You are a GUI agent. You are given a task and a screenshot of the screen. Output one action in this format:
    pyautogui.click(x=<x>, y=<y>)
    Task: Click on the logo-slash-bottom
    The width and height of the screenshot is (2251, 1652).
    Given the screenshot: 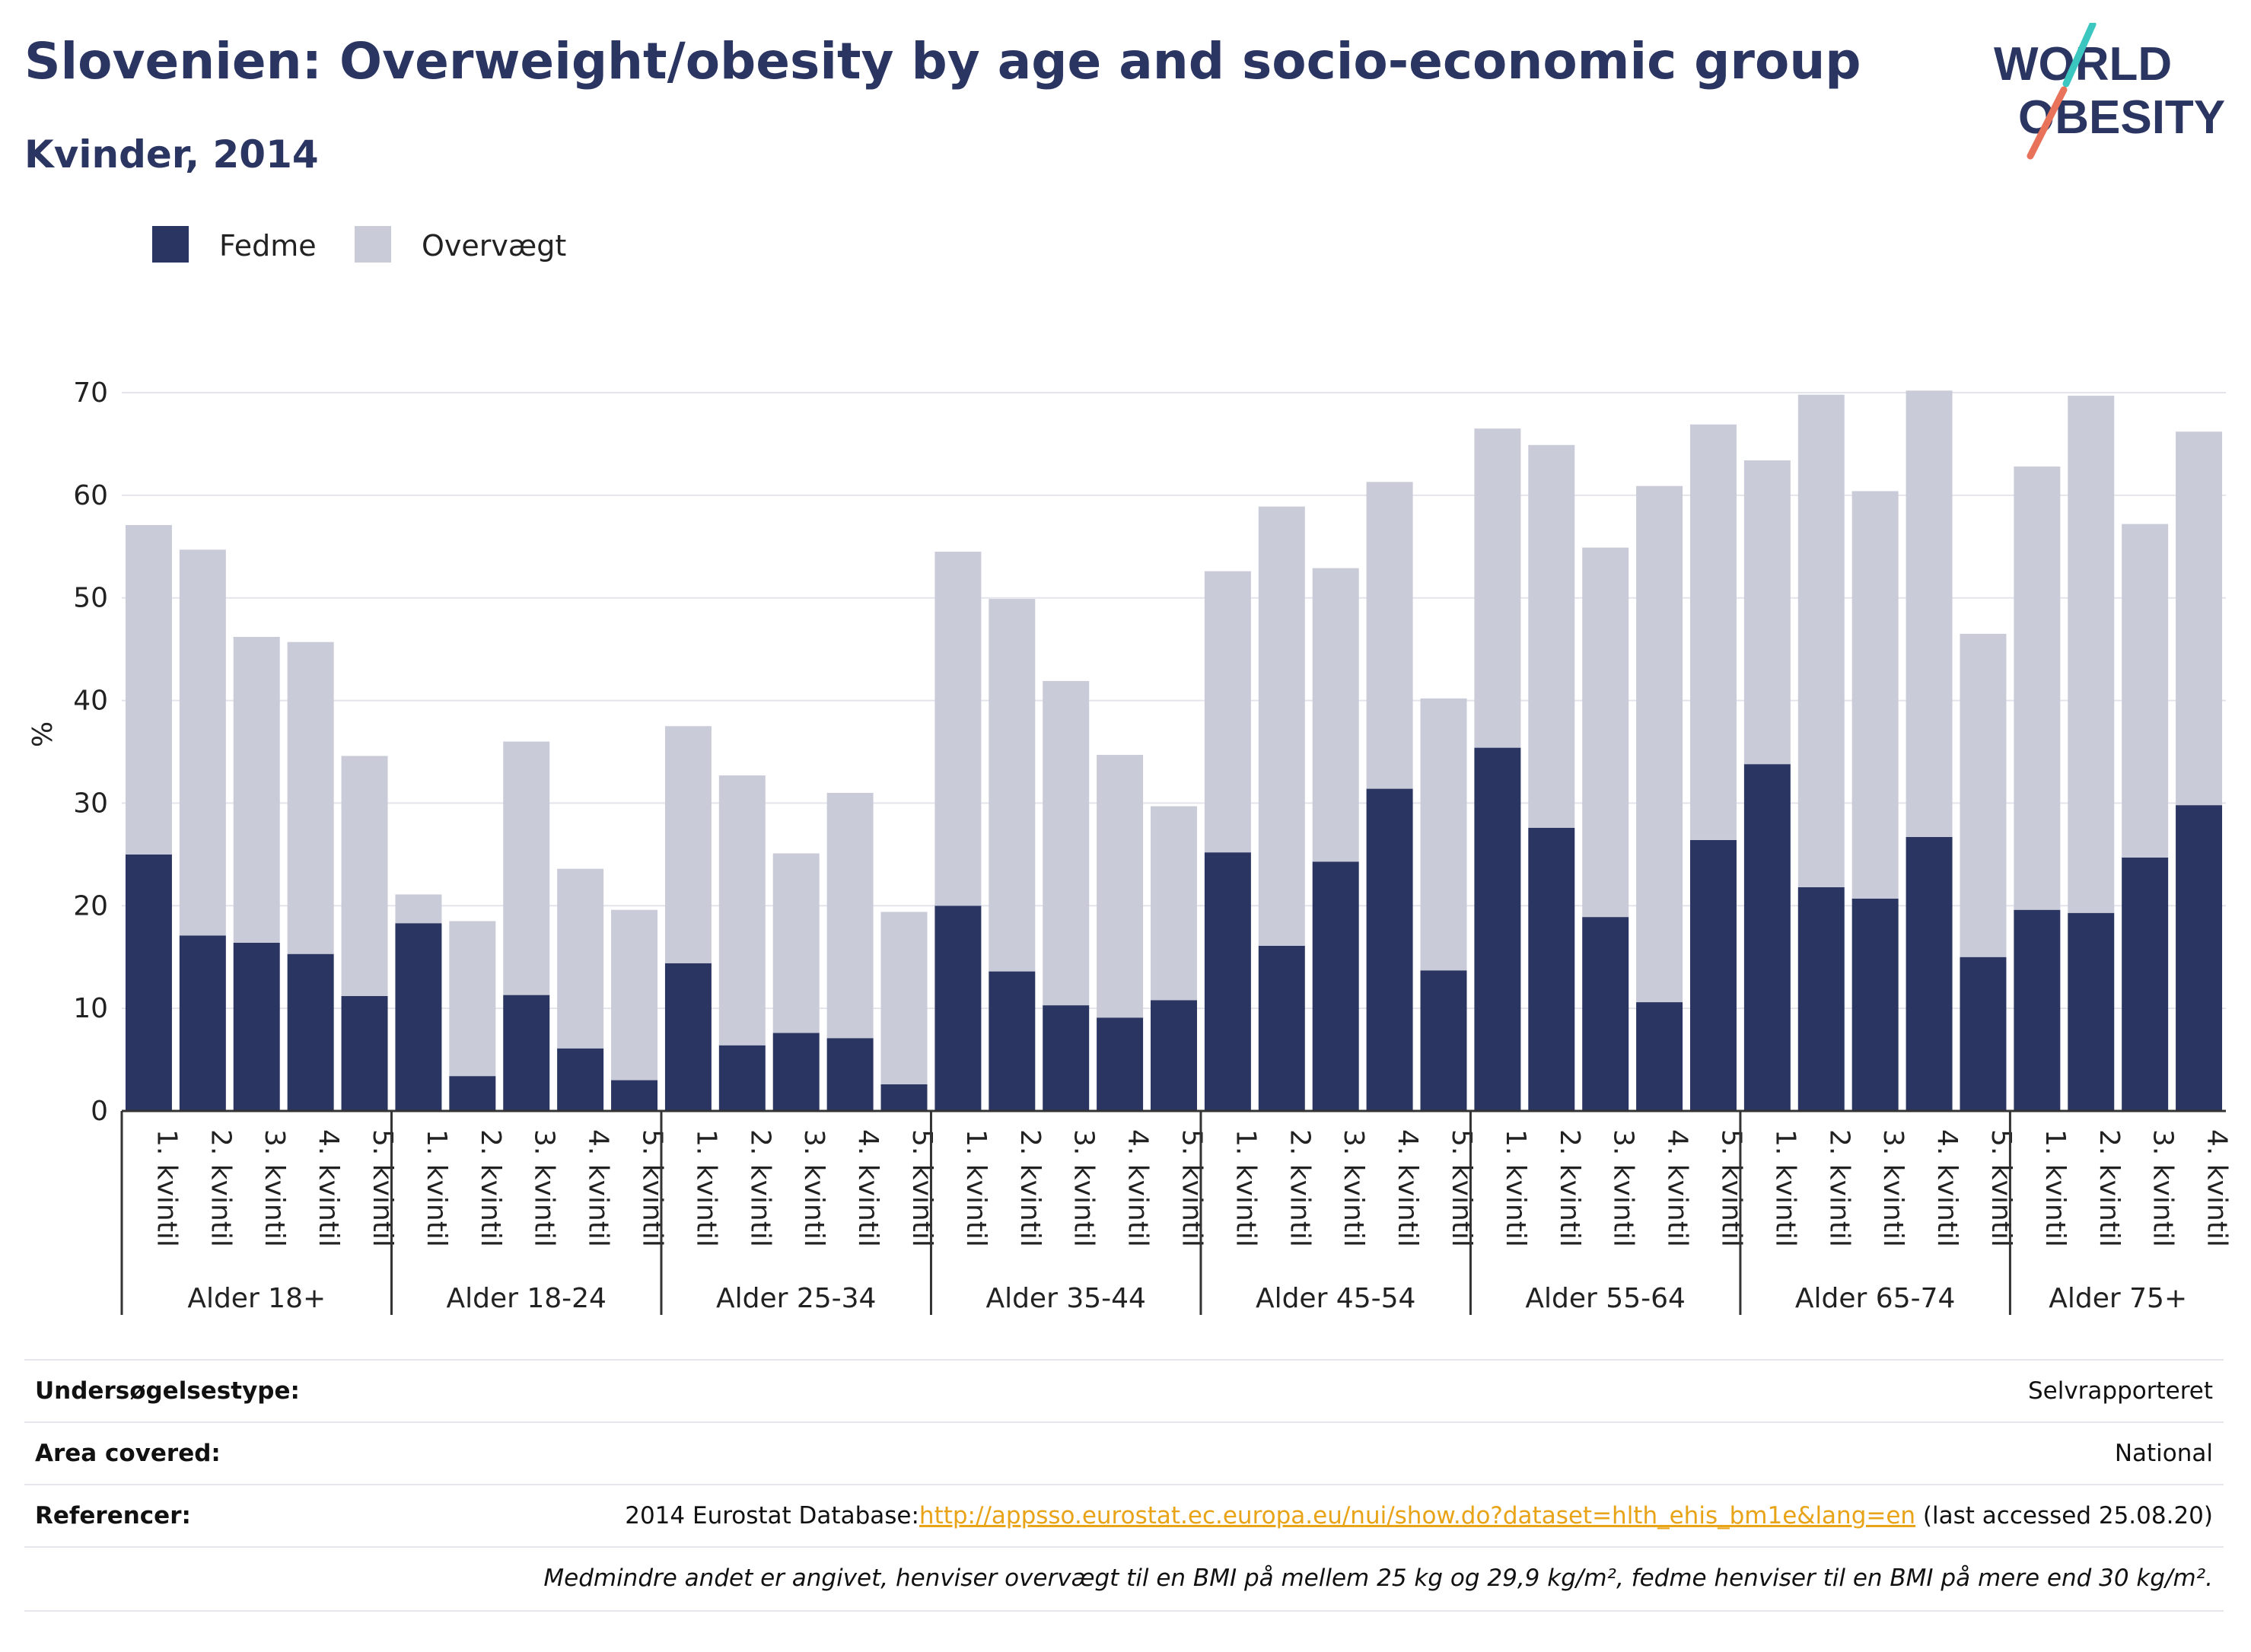 What is the action you would take?
    pyautogui.click(x=2047, y=123)
    